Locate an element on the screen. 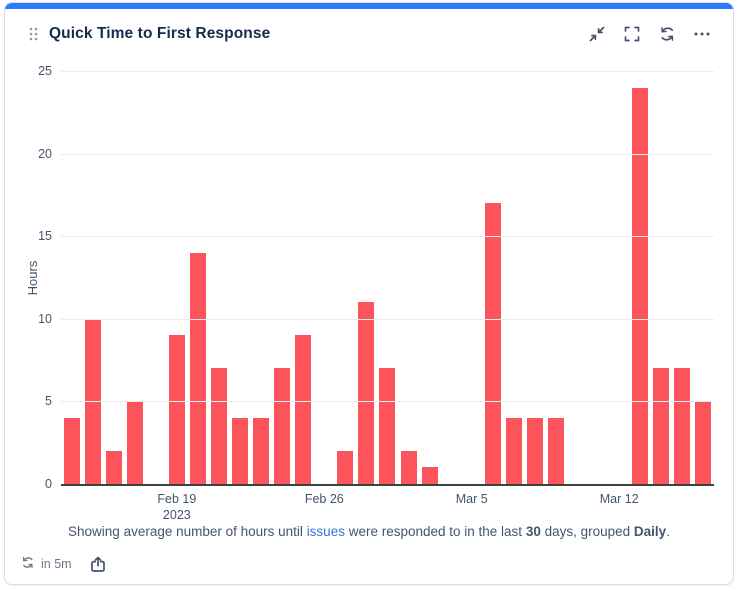  y-tick-label: 0 is located at coordinates (48, 484).